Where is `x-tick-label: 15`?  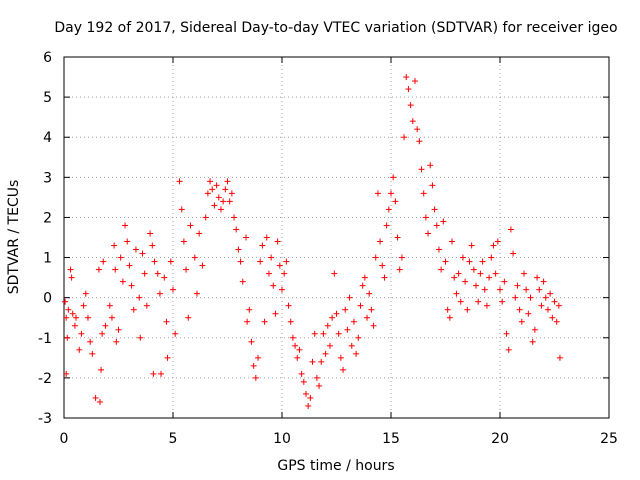
x-tick-label: 15 is located at coordinates (391, 439).